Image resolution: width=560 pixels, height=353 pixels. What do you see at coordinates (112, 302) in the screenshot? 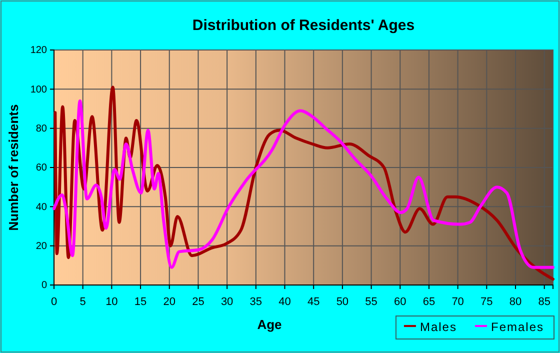
I see `x-tick-label: 10` at bounding box center [112, 302].